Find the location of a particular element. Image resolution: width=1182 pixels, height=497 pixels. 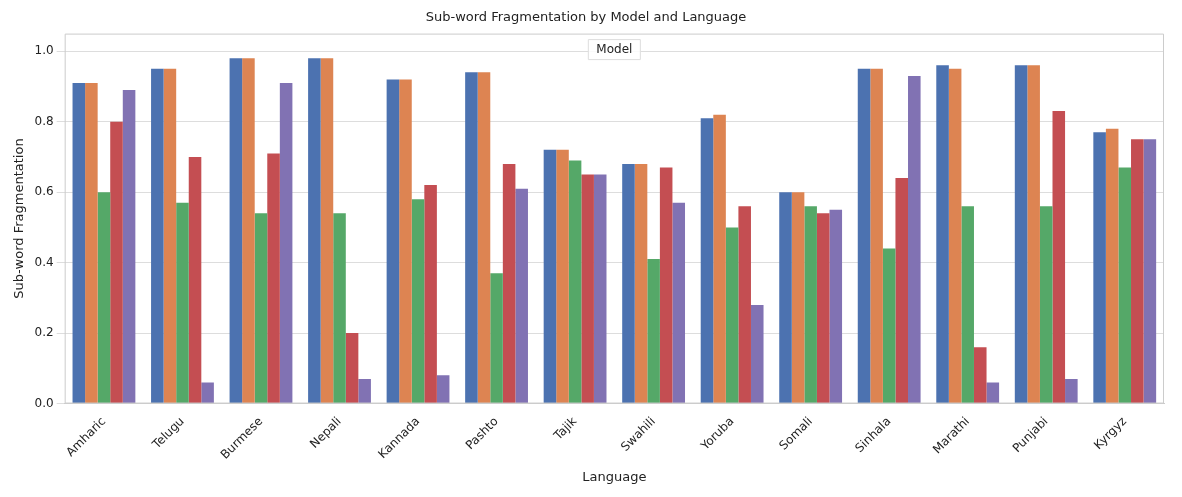

x-axis-title: Language is located at coordinates (614, 476).